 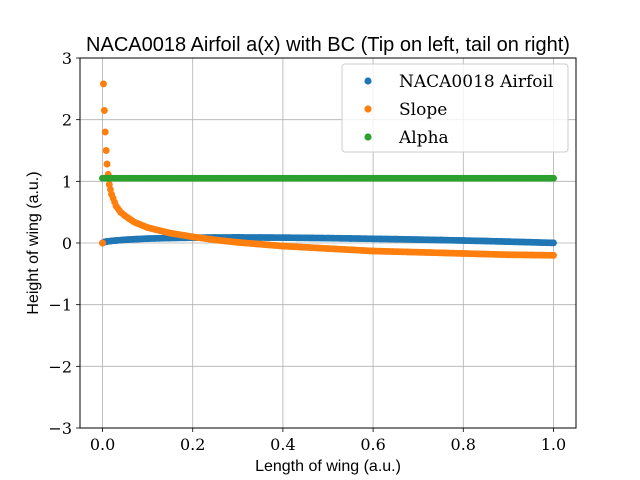 I want to click on y-tick-label: 0, so click(x=67, y=243).